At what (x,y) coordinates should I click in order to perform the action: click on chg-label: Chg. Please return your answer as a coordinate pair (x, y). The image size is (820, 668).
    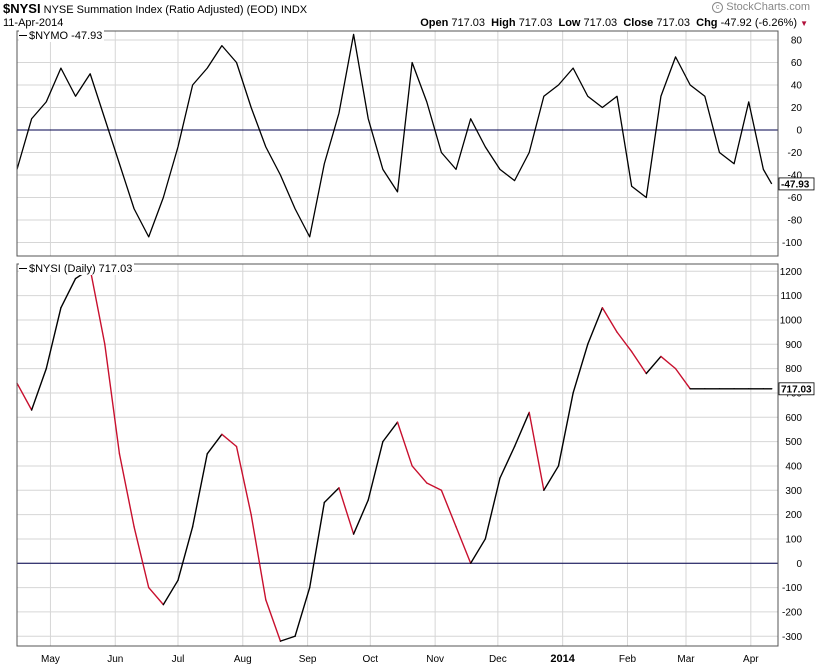
    Looking at the image, I should click on (707, 23).